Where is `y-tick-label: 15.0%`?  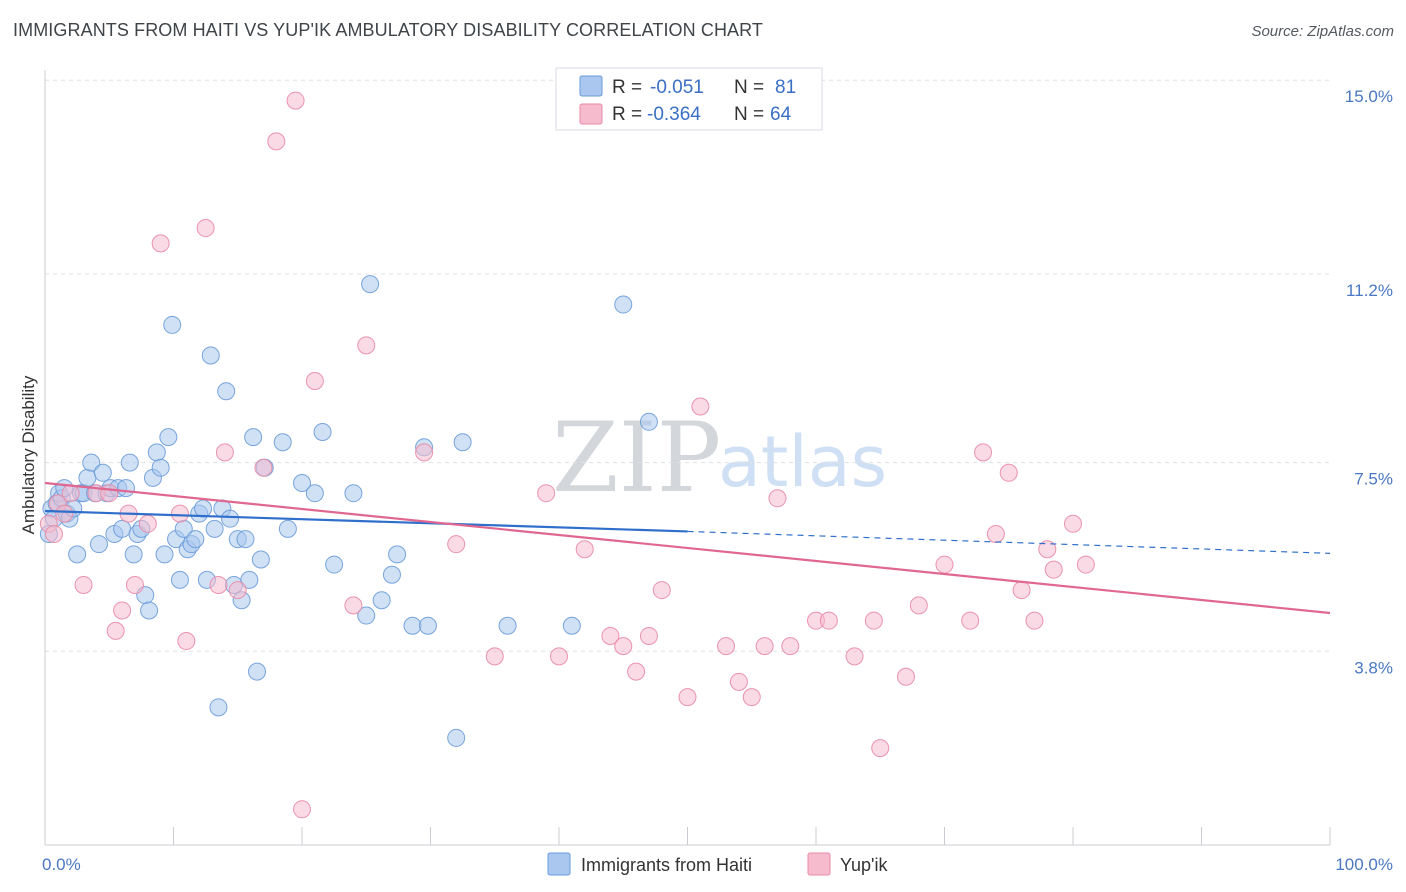 y-tick-label: 15.0% is located at coordinates (1369, 96).